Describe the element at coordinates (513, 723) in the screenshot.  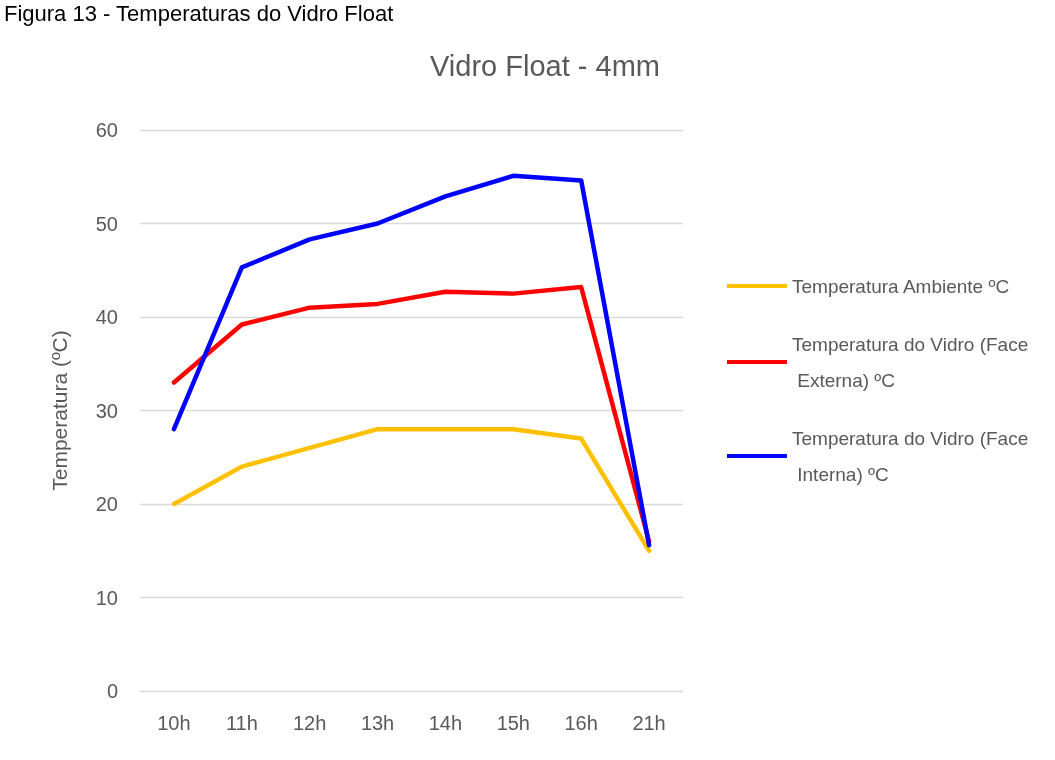
I see `x-tick-label: 15h` at that location.